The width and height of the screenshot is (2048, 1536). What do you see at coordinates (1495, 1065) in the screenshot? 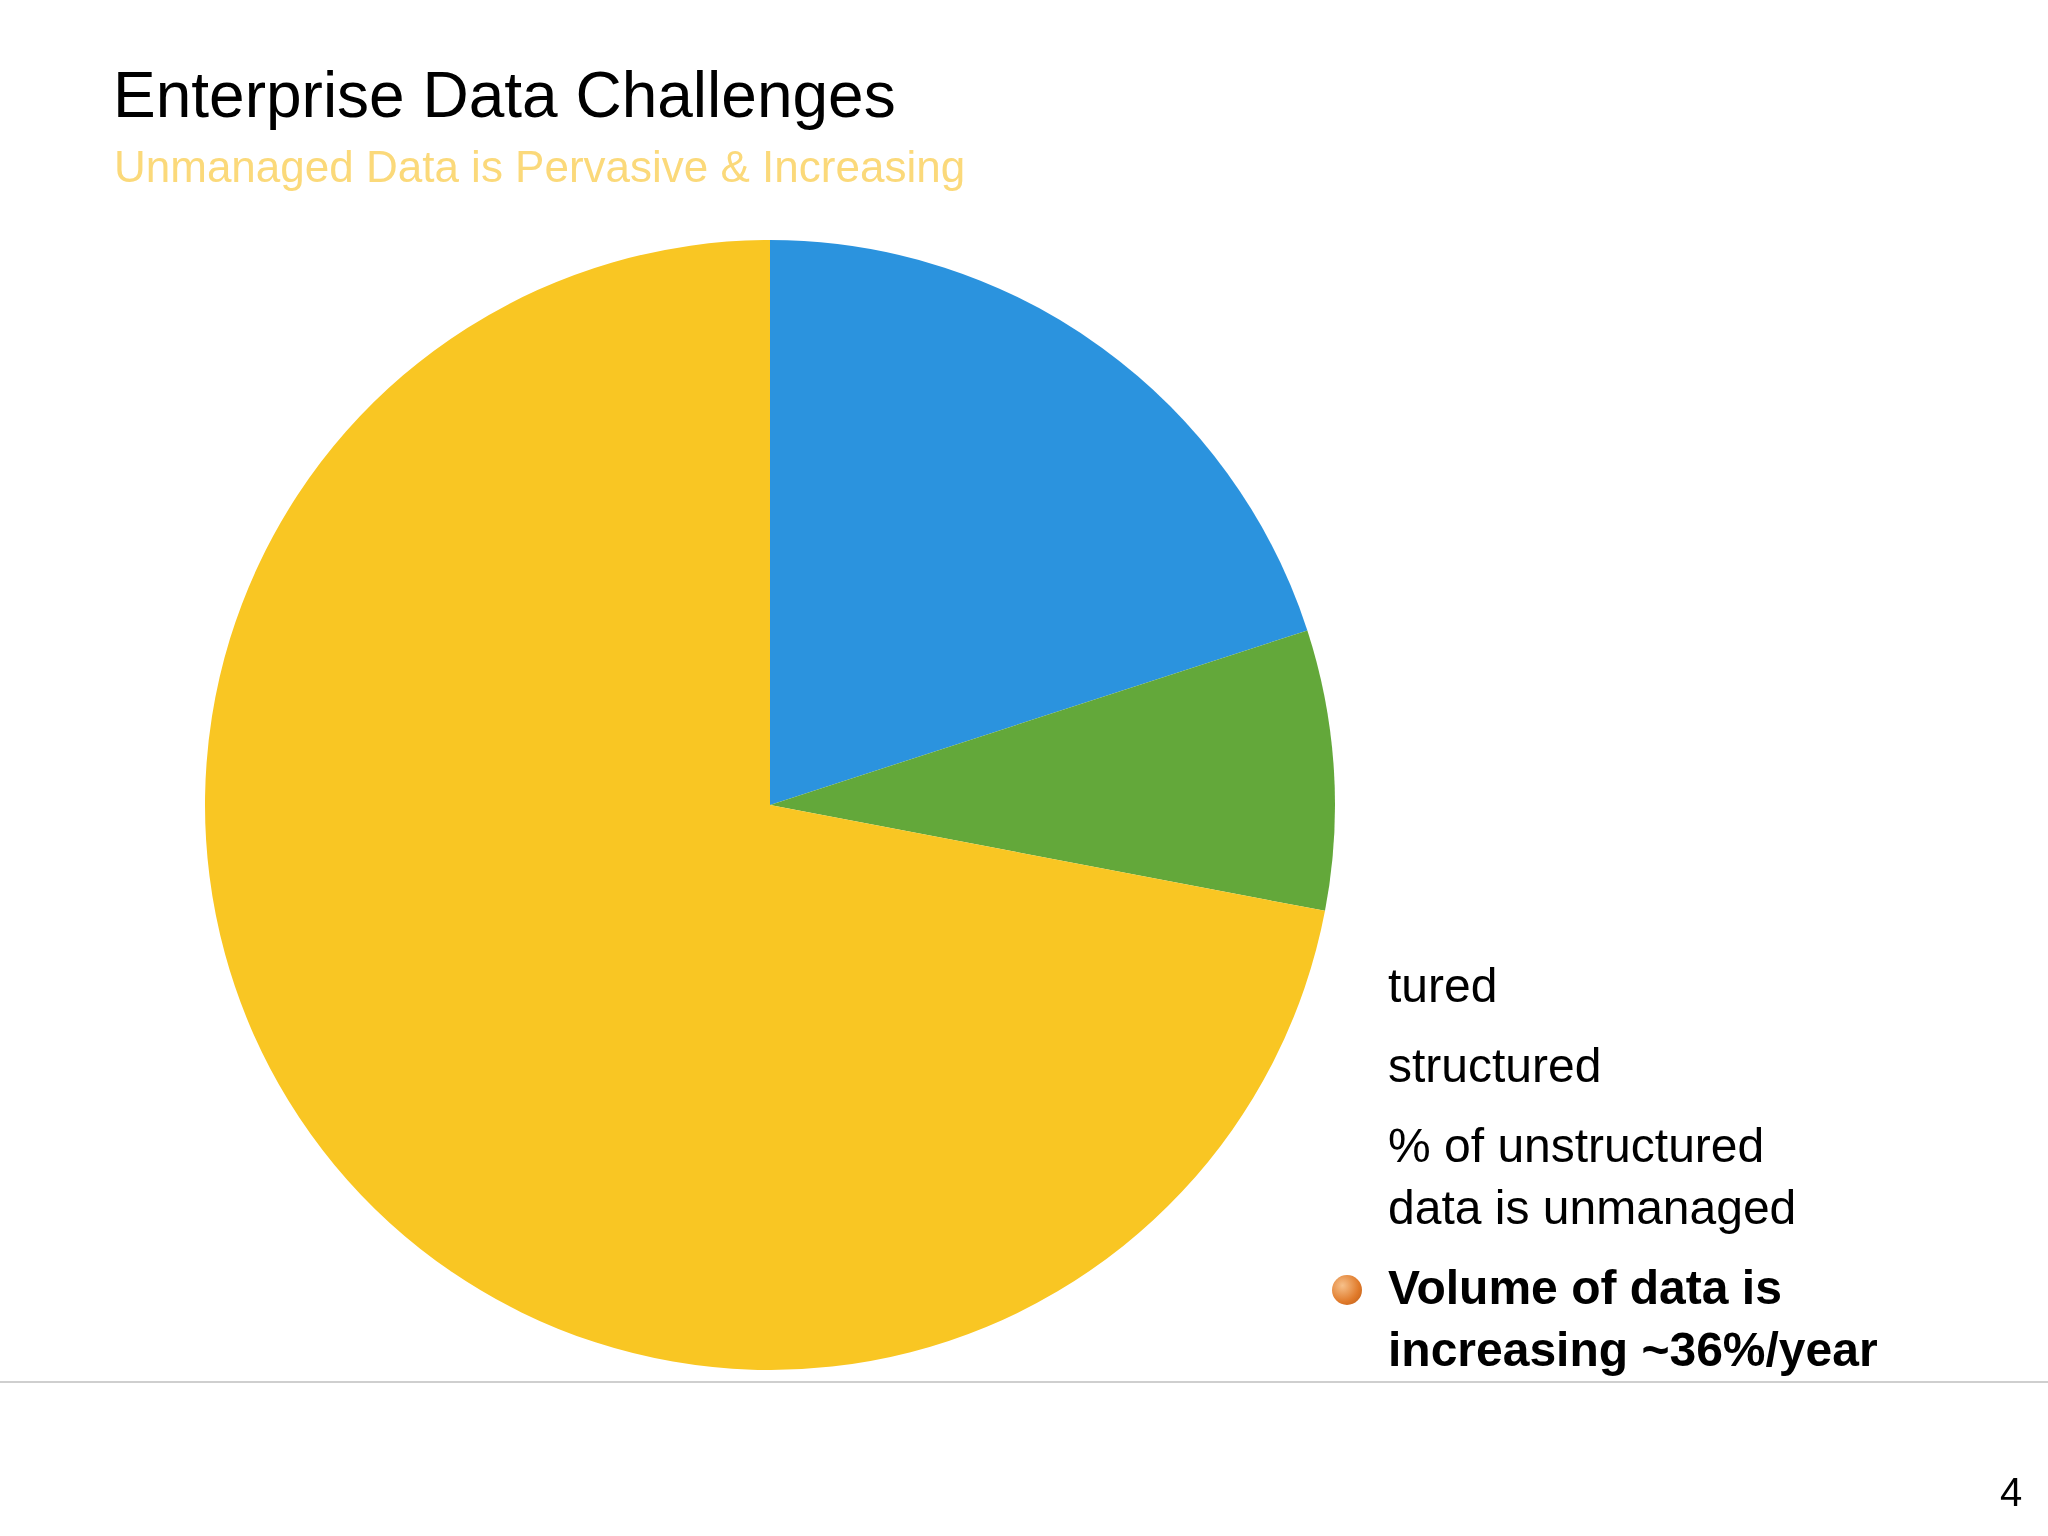
I see `text: structured` at bounding box center [1495, 1065].